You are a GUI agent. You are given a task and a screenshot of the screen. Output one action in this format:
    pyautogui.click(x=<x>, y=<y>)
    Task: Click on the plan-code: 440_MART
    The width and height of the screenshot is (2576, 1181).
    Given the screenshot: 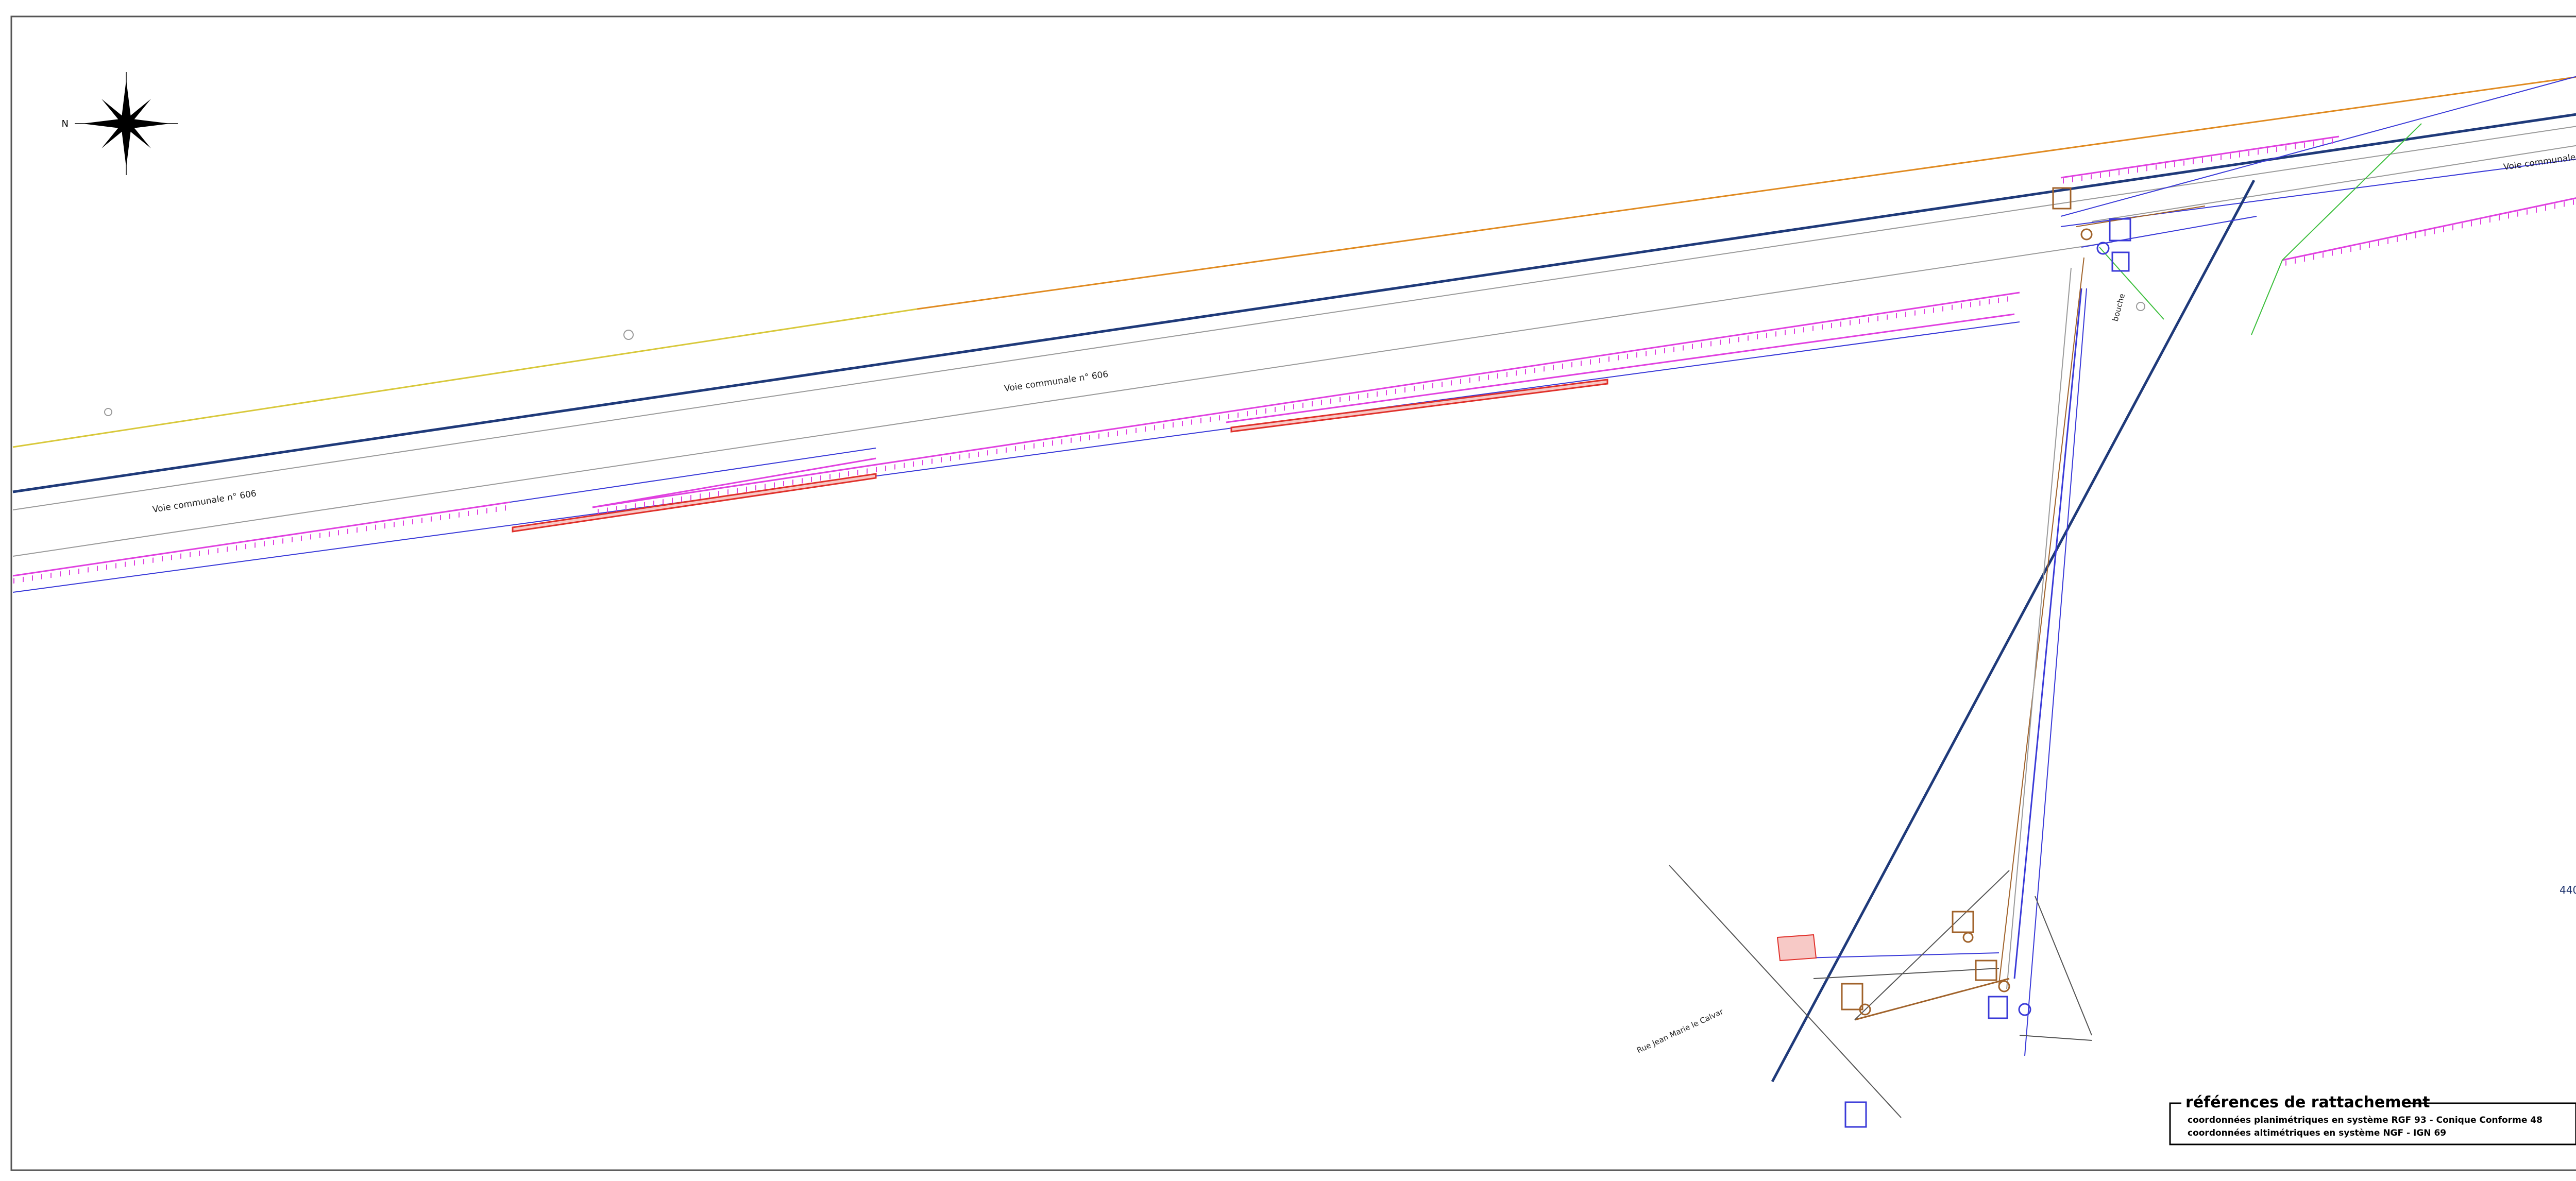 What is the action you would take?
    pyautogui.click(x=2568, y=890)
    